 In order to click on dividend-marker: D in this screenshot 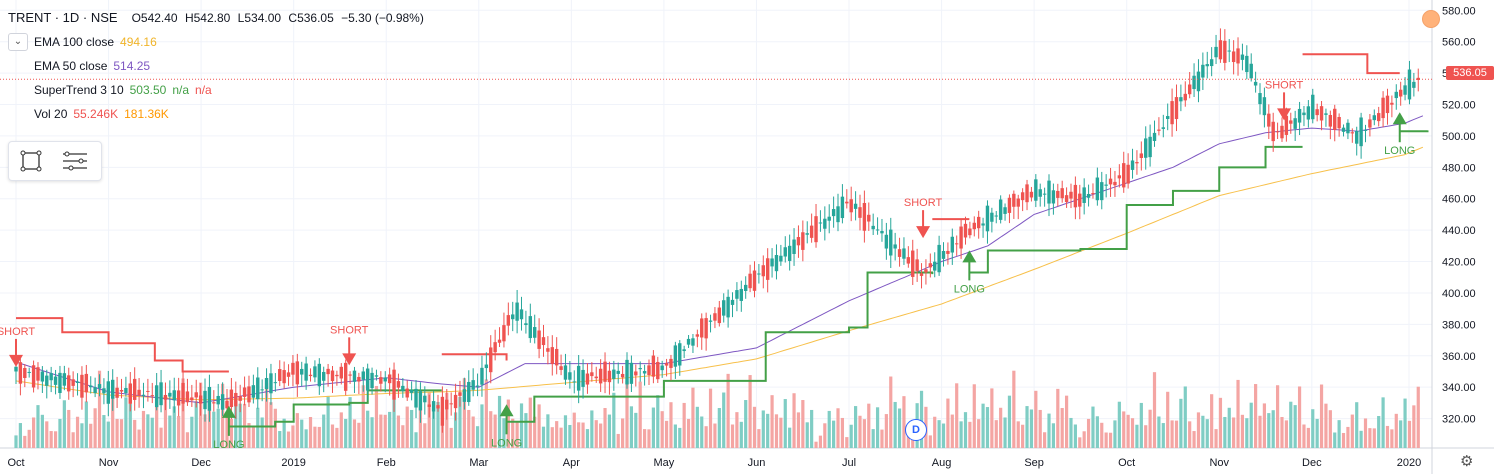, I will do `click(916, 430)`.